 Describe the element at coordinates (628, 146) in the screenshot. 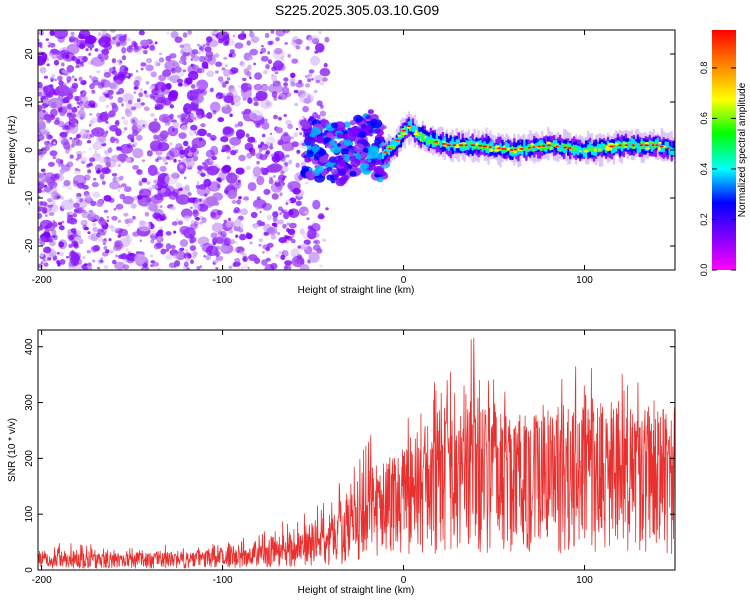

I see `spectrogram-ridge-cell` at that location.